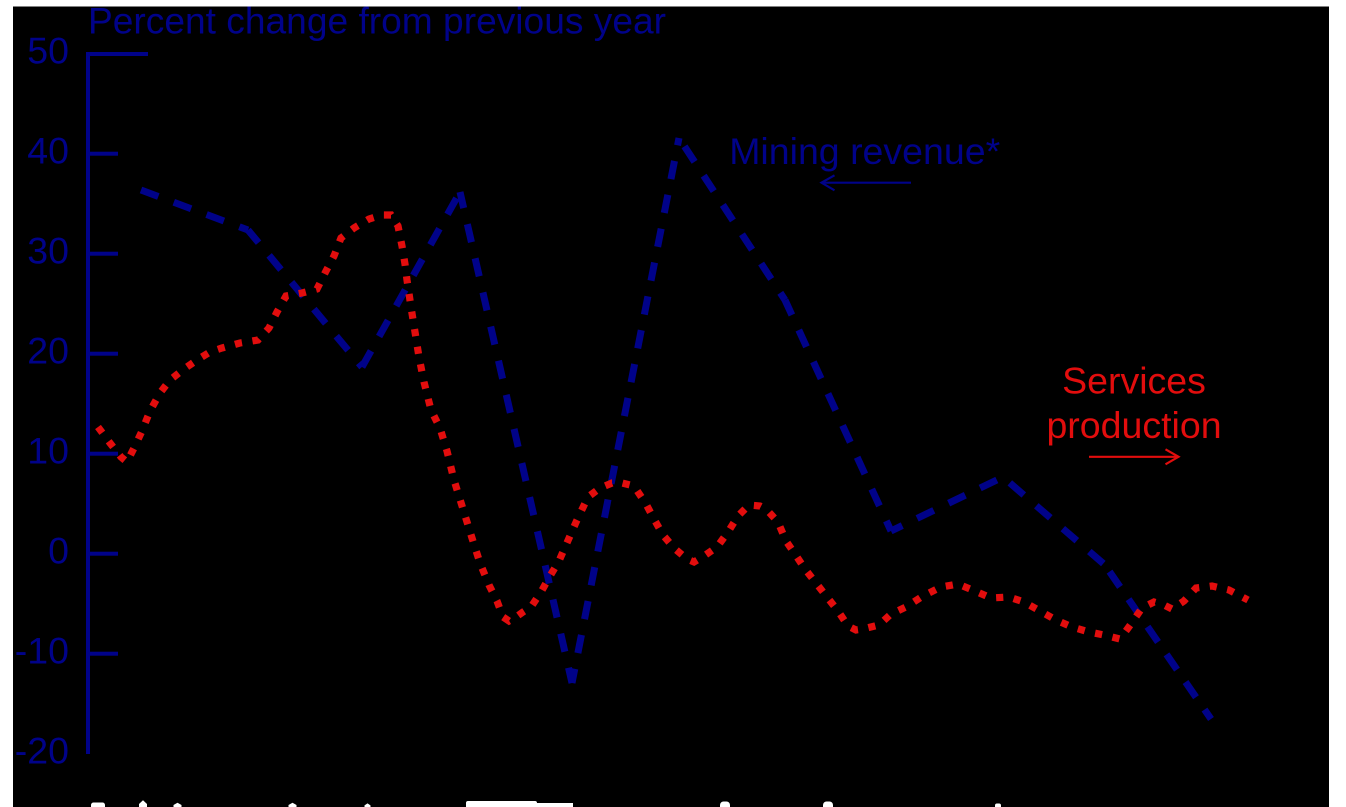 This screenshot has width=1346, height=807. What do you see at coordinates (48, 51) in the screenshot?
I see `svg-text: 50` at bounding box center [48, 51].